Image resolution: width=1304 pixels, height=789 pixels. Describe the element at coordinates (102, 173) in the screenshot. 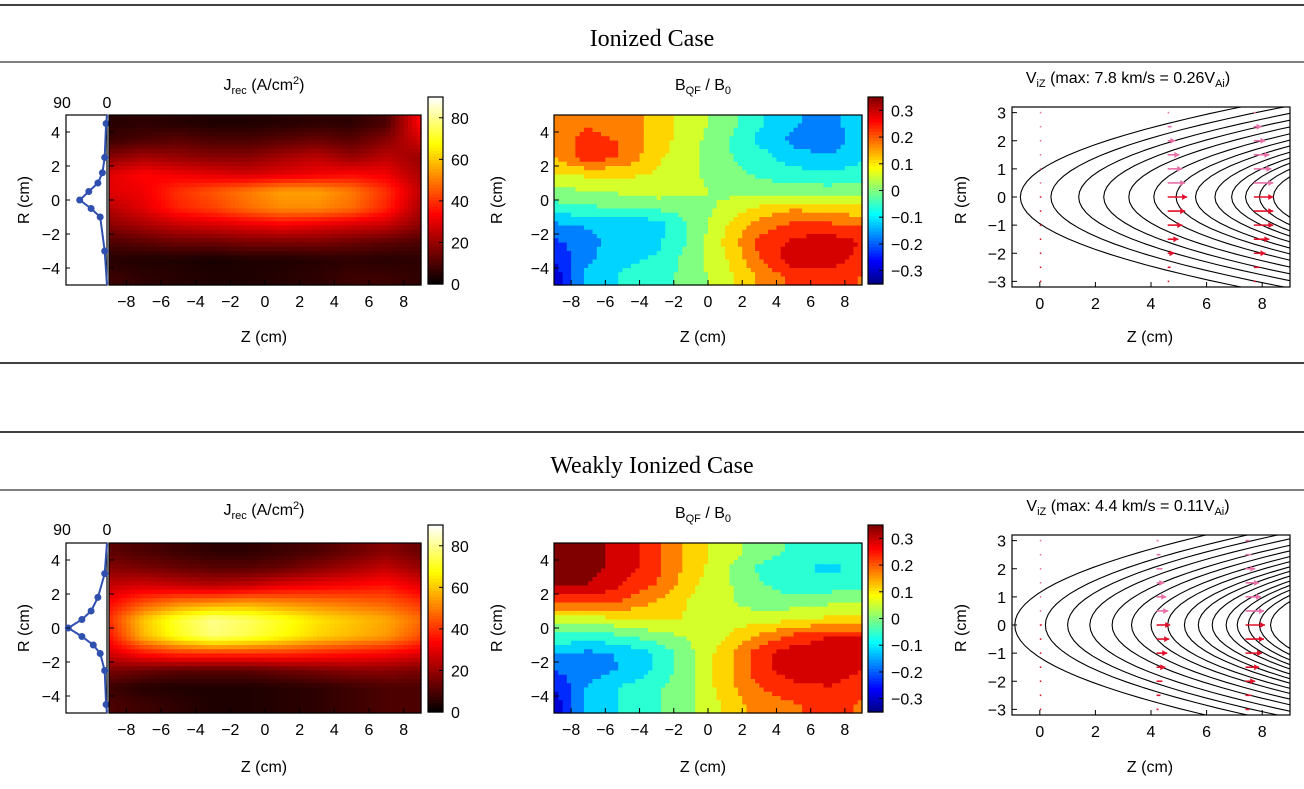

I see `profile-point` at that location.